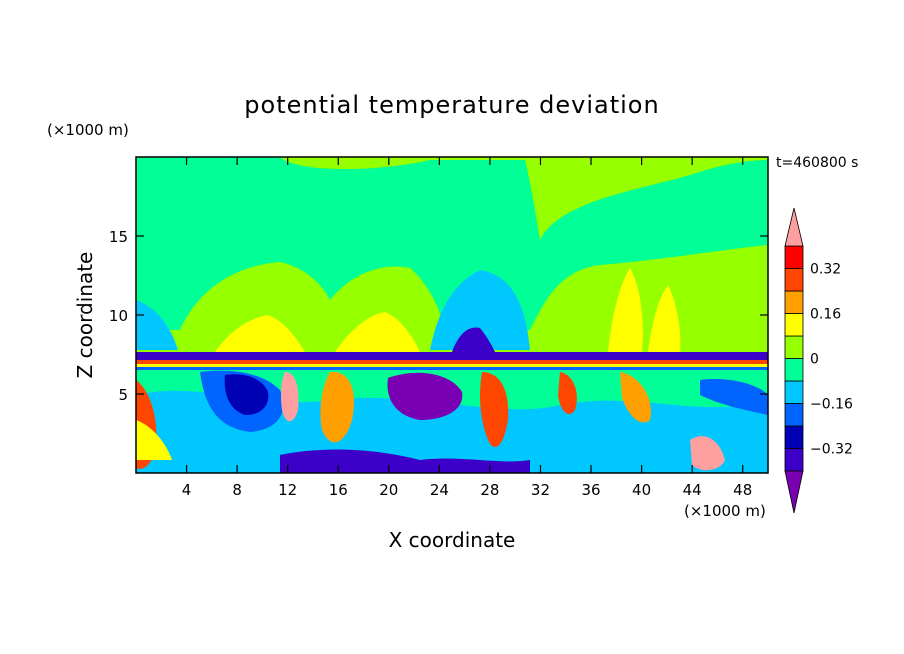 Image resolution: width=904 pixels, height=654 pixels. Describe the element at coordinates (742, 490) in the screenshot. I see `x-tick-label: 48` at that location.